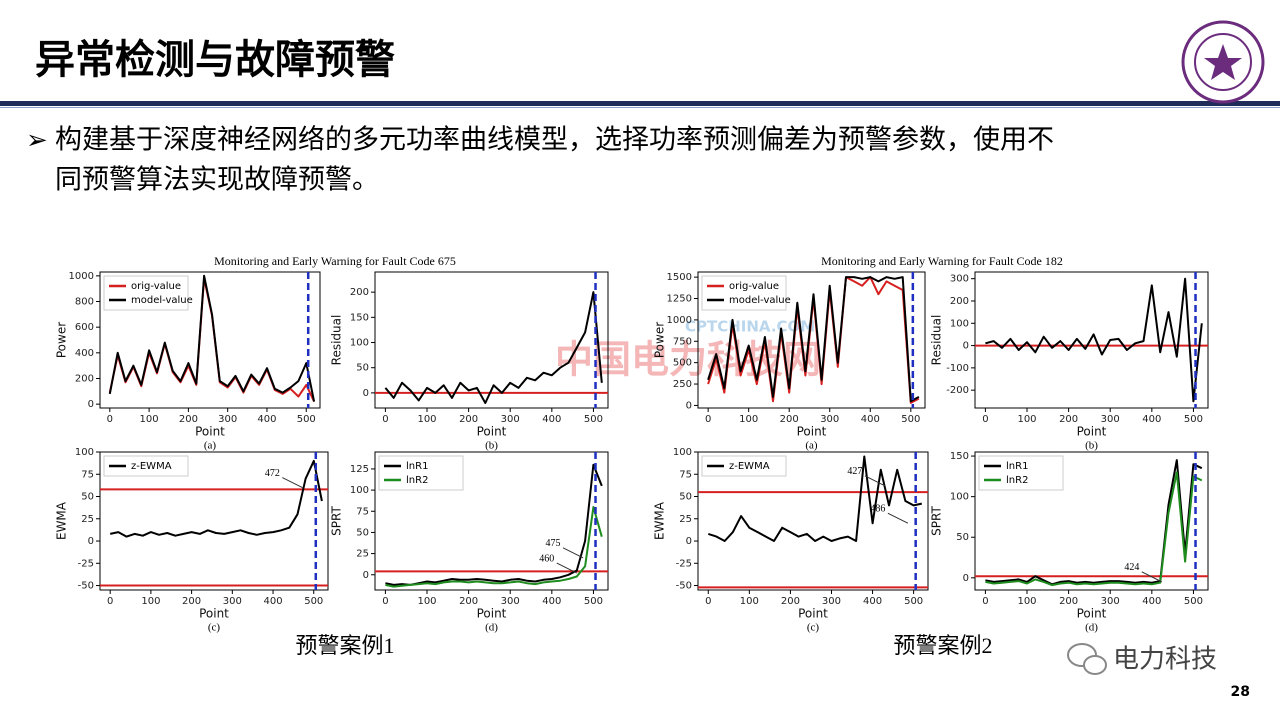 This screenshot has width=1280, height=720. What do you see at coordinates (750, 327) in the screenshot?
I see `watermark-site: CPTCHINA.COM` at bounding box center [750, 327].